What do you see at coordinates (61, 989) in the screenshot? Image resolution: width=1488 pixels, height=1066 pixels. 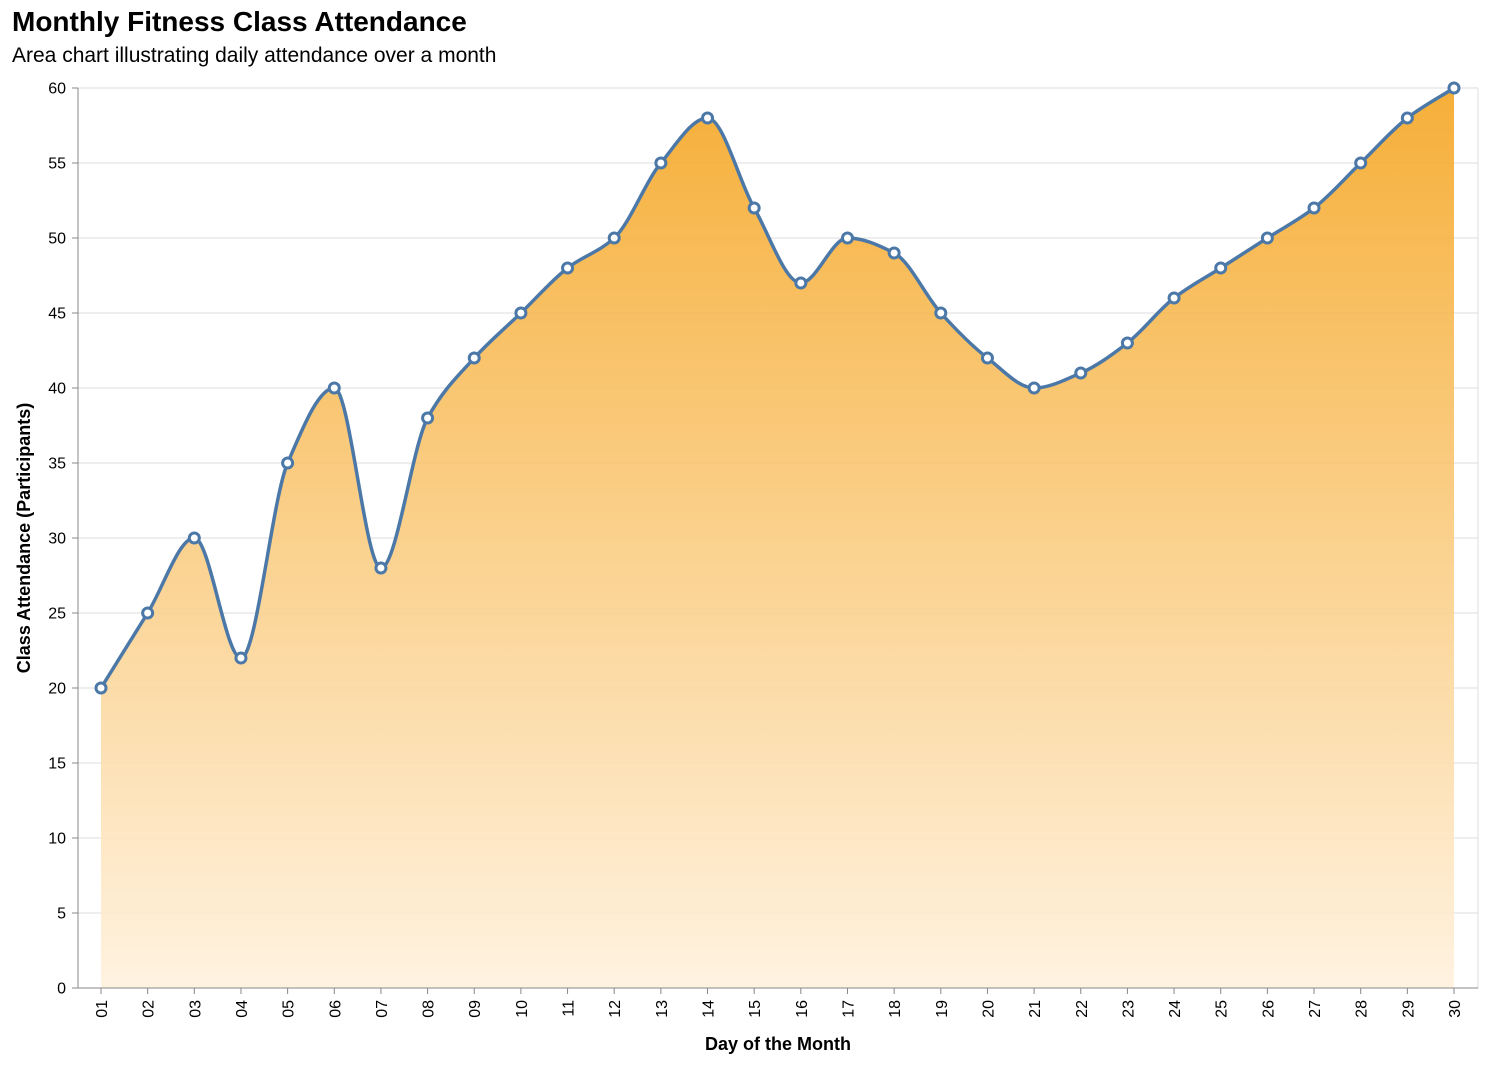 I see `y-tick-label: 0` at bounding box center [61, 989].